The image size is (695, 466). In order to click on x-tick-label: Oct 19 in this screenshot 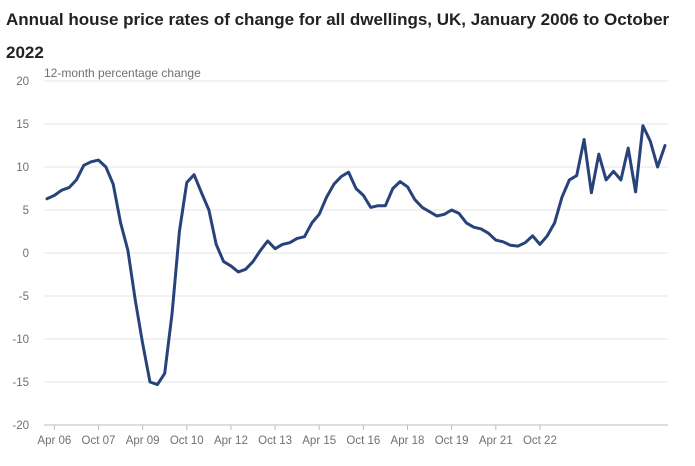, I will do `click(452, 441)`.